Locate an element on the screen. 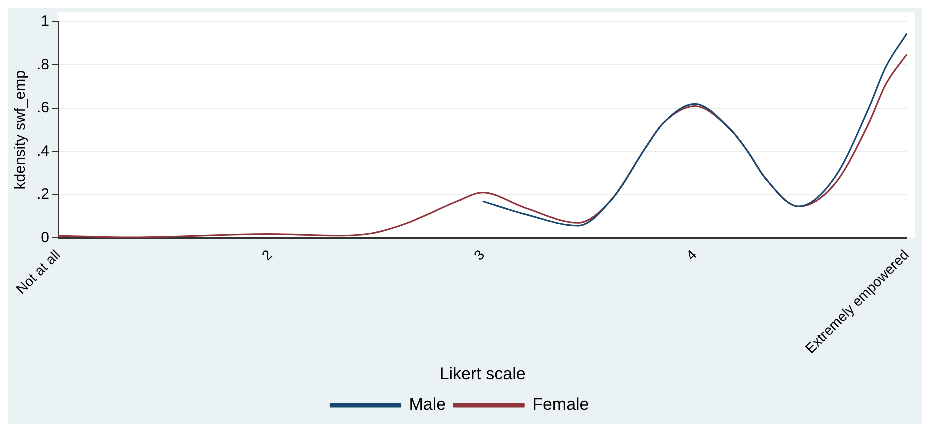  y-tick-label: .6 is located at coordinates (43, 108).